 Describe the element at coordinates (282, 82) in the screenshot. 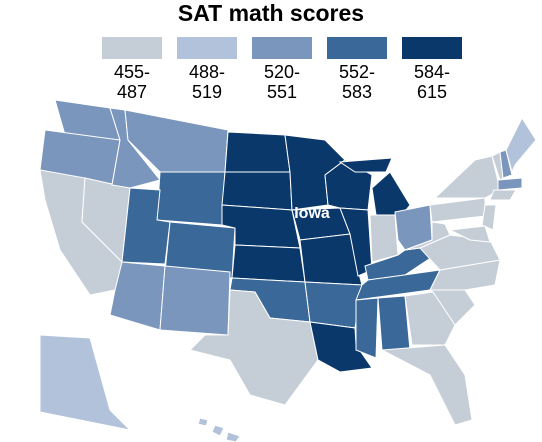

I see `legend-label: 520- 551` at that location.